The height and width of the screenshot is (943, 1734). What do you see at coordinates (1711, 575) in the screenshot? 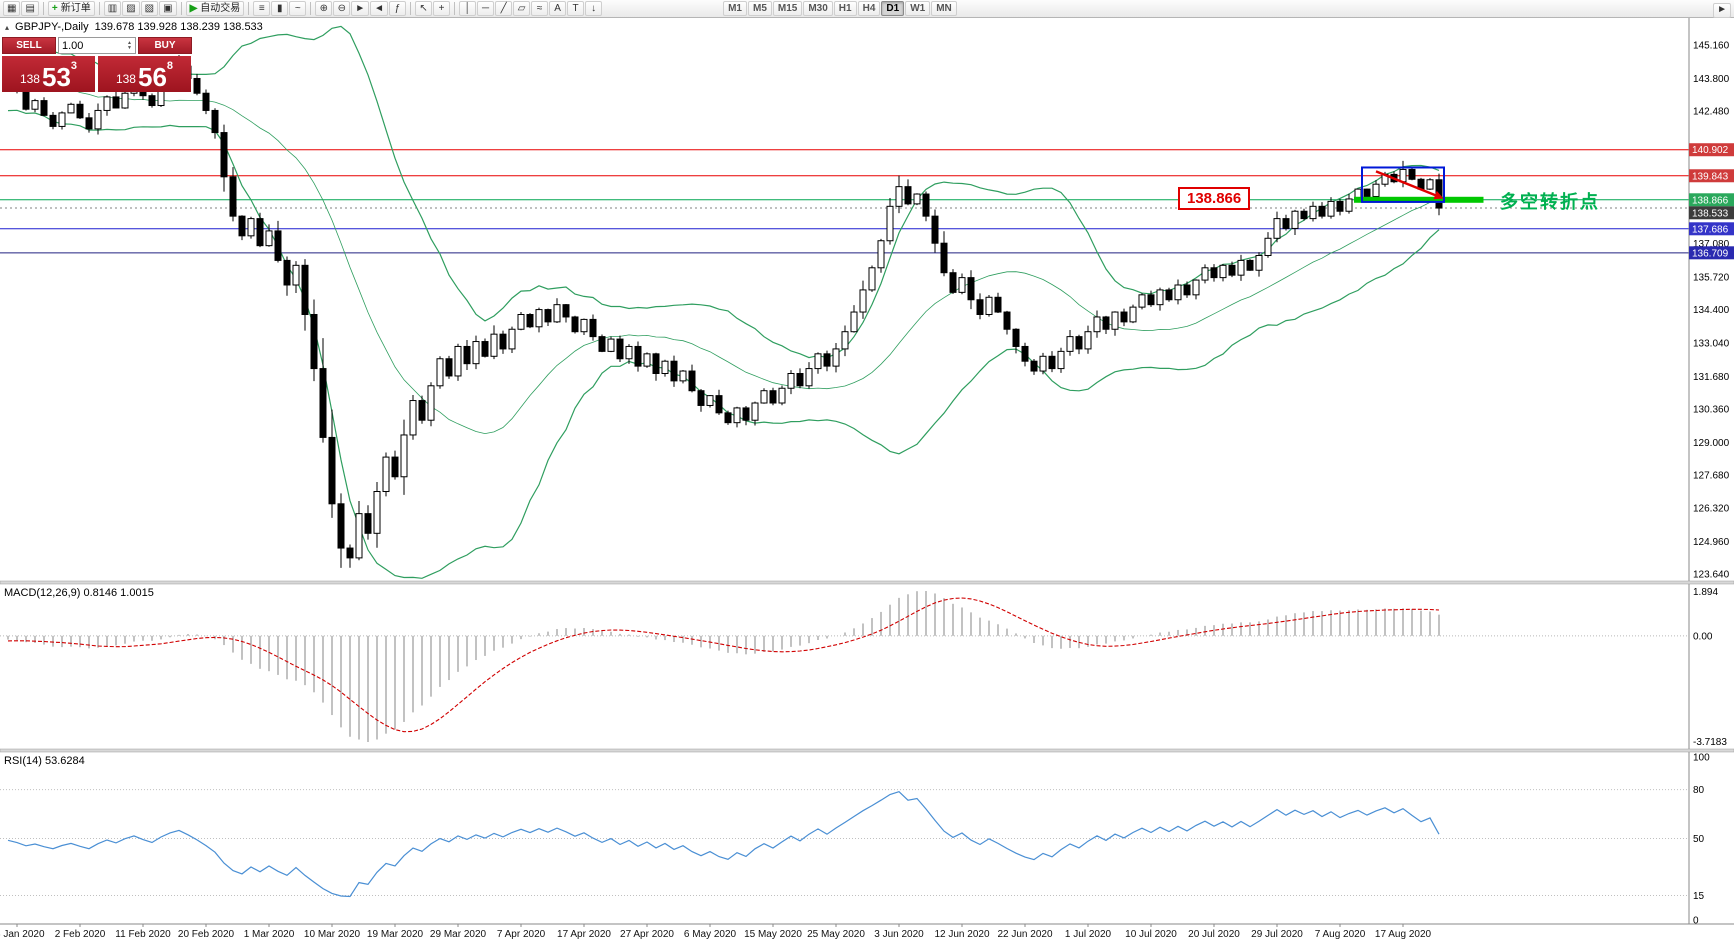
I see `svg-text: 123.640` at bounding box center [1711, 575].